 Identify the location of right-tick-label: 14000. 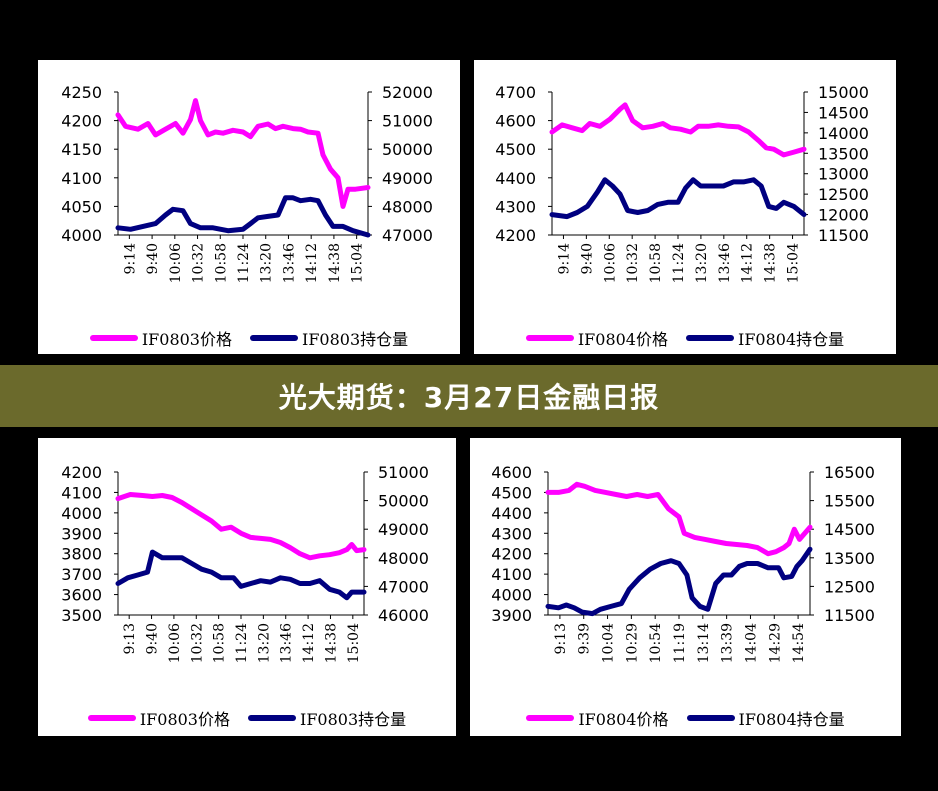
(843, 133).